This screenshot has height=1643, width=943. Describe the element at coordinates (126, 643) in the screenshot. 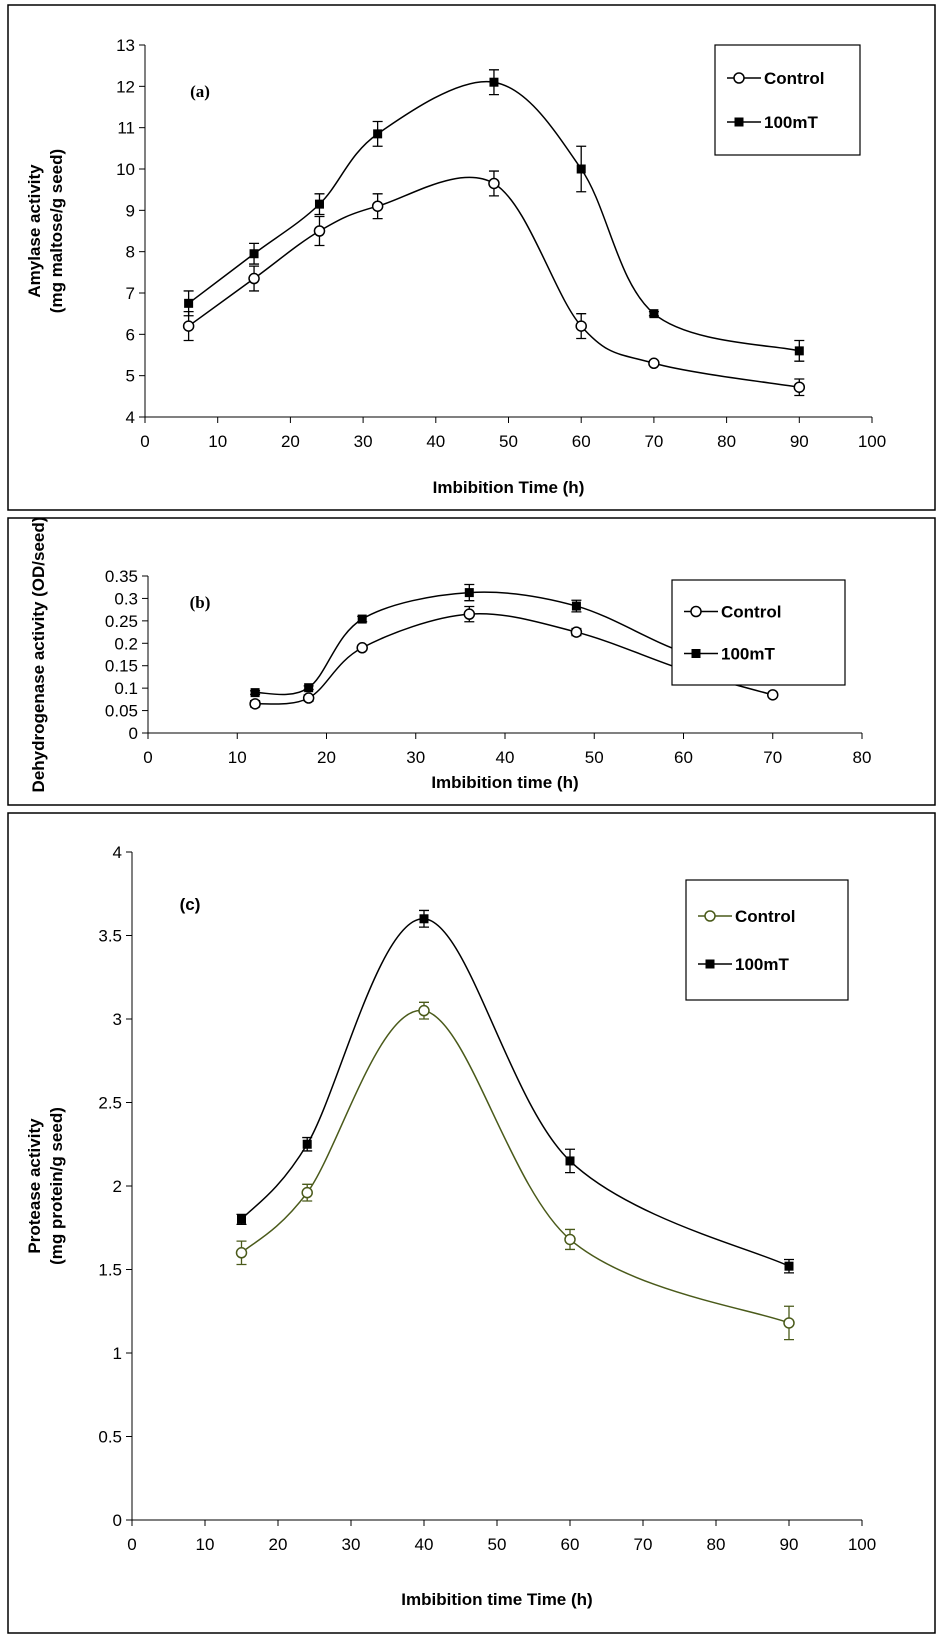

I see `y-tick-label: 0.2` at that location.